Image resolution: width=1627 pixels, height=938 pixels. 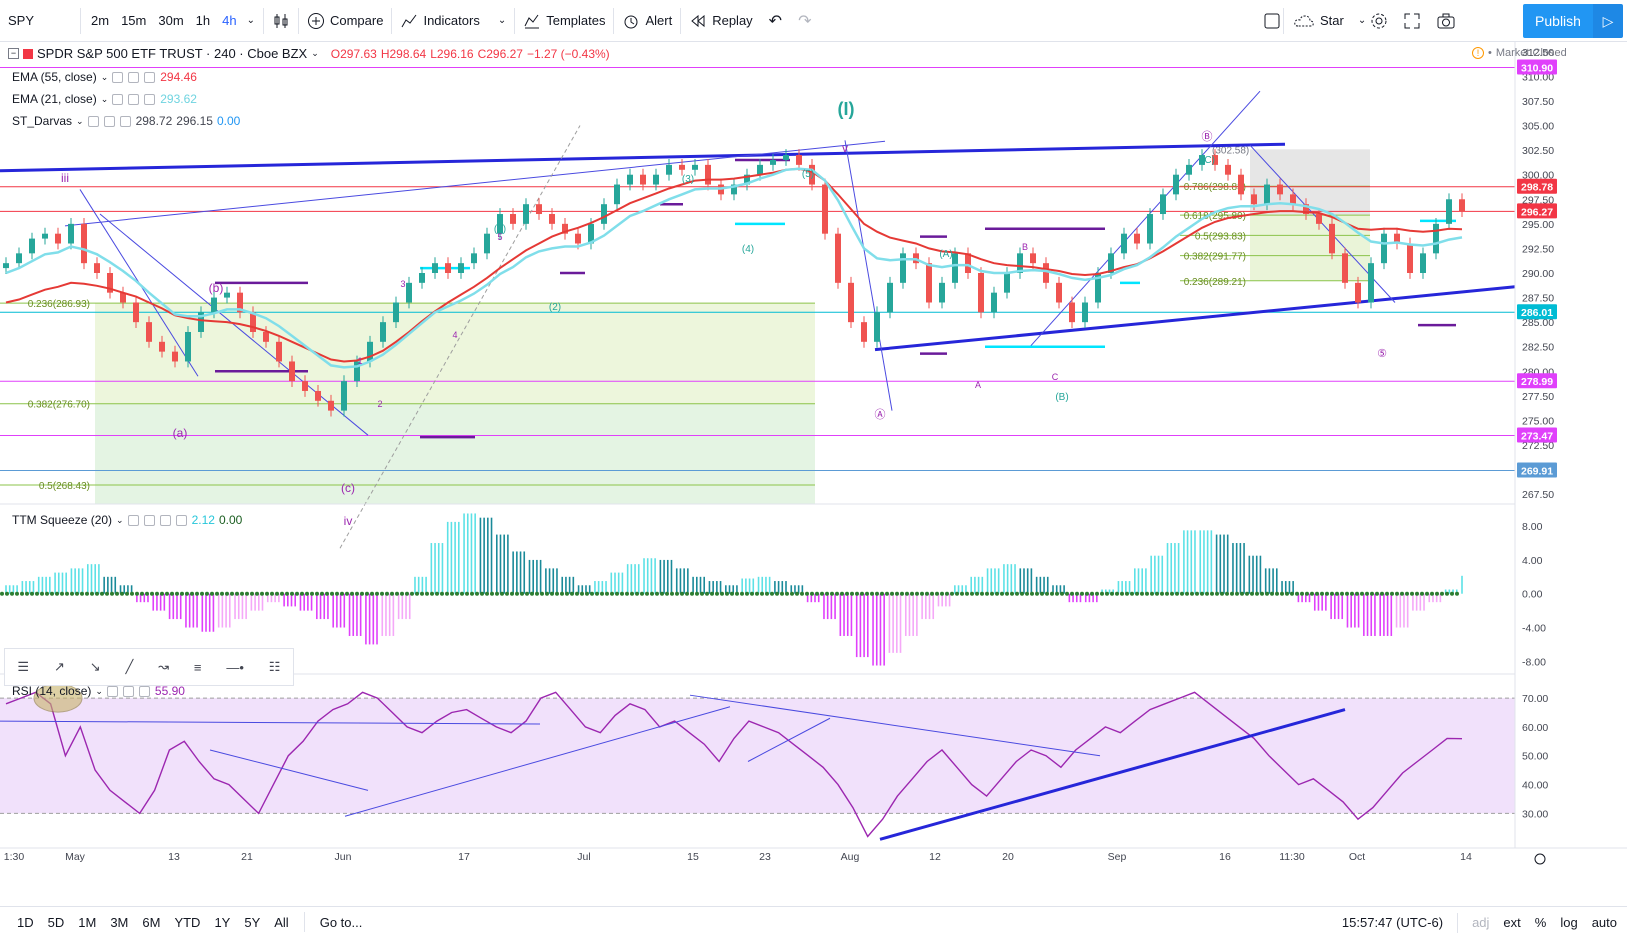 What do you see at coordinates (21, 20) in the screenshot?
I see `symbol-search: SPY` at bounding box center [21, 20].